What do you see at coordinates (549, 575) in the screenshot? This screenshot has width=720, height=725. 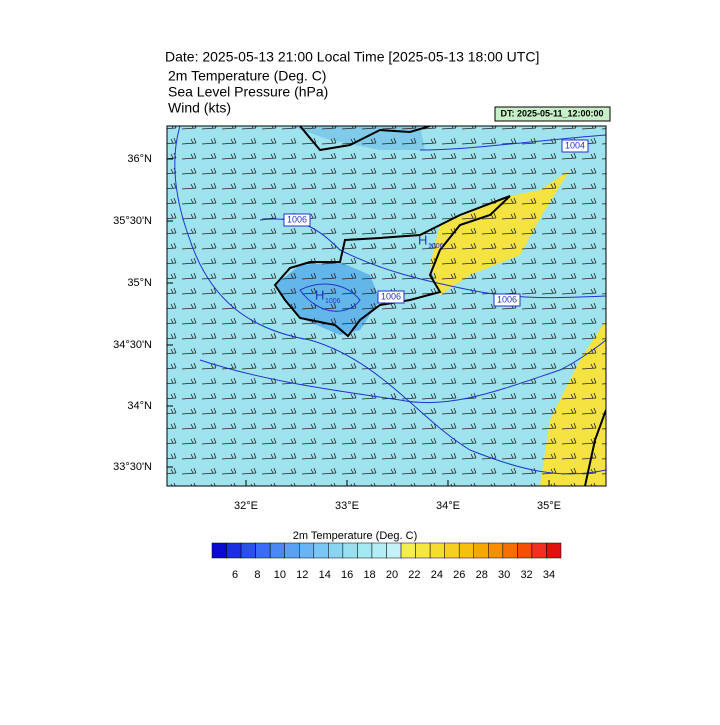 I see `colorbar-label: 34` at bounding box center [549, 575].